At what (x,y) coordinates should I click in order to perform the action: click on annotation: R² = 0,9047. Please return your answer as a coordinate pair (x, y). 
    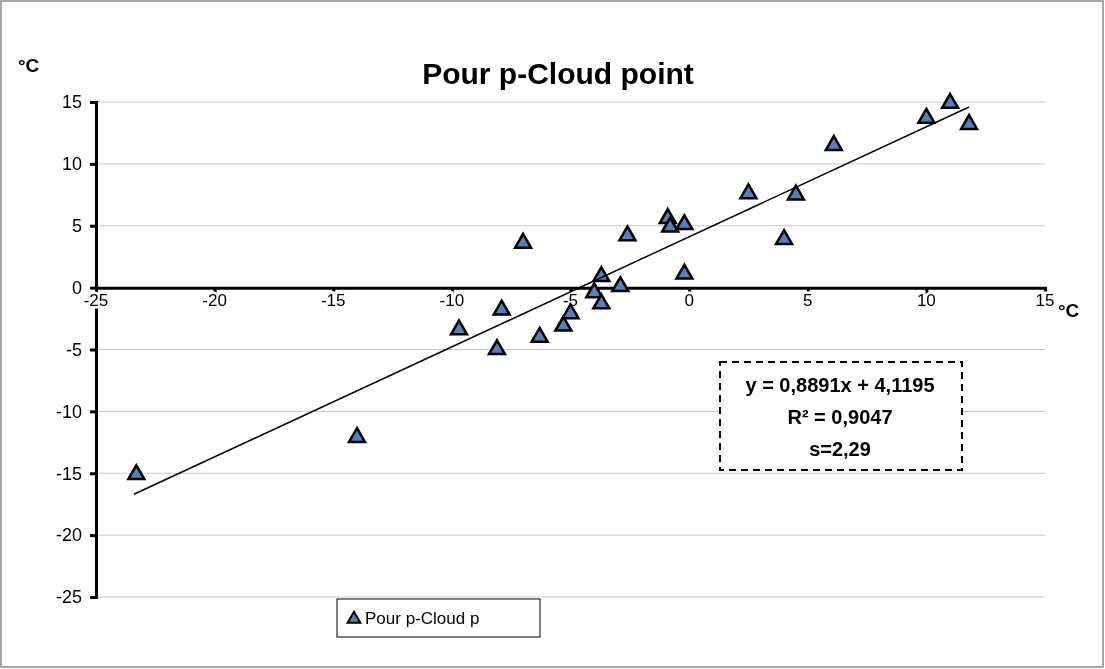
    Looking at the image, I should click on (840, 417).